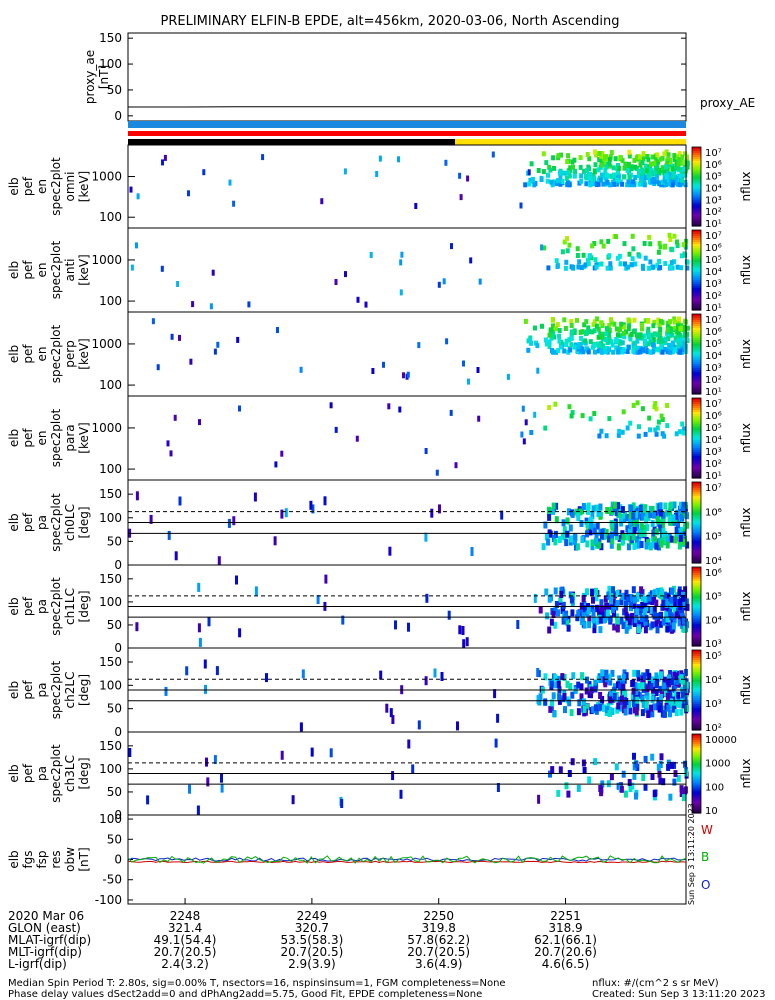  What do you see at coordinates (713, 416) in the screenshot?
I see `colorbar-tick-label: 10⁶` at bounding box center [713, 416].